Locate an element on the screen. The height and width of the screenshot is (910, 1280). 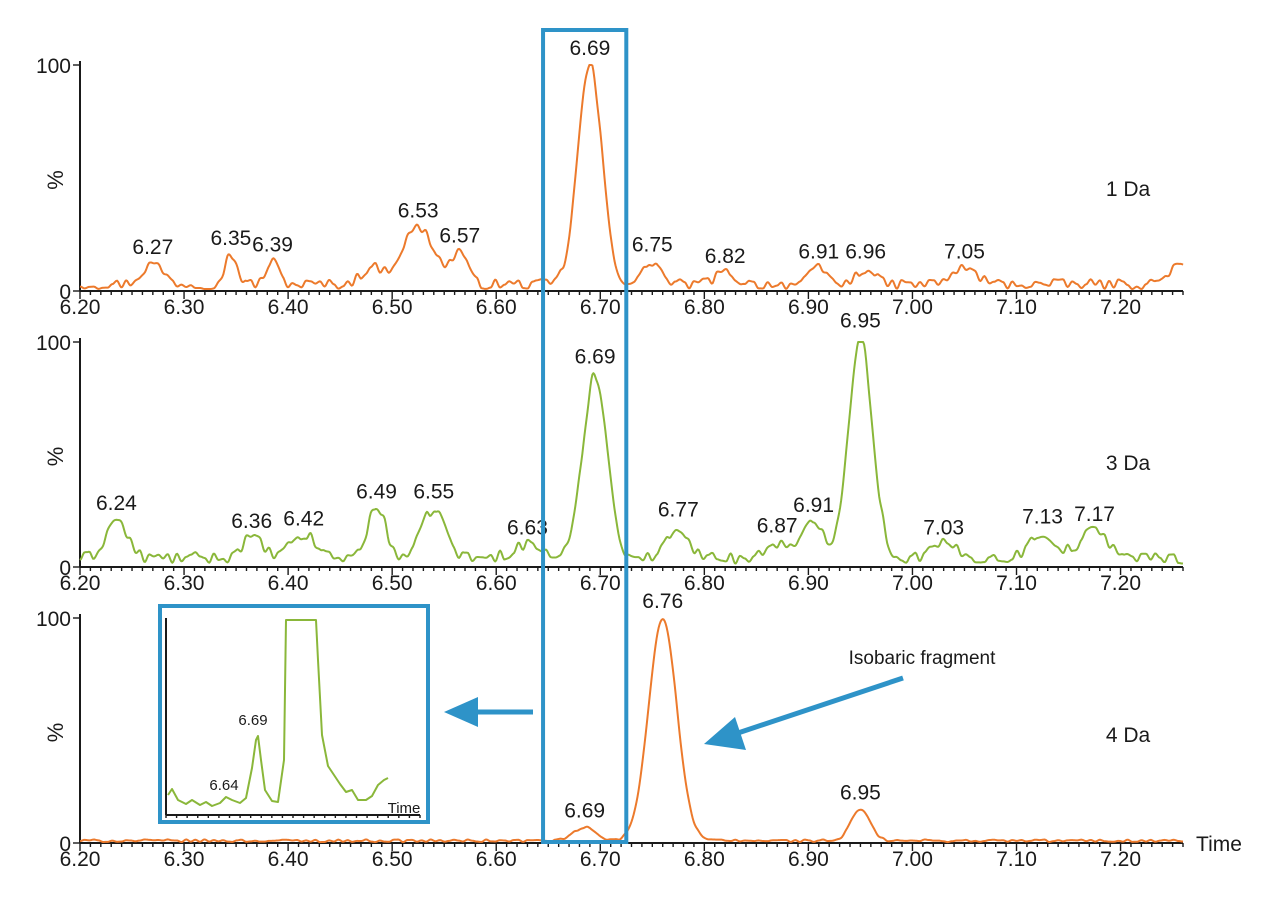
panel-tag: 4 Da is located at coordinates (1128, 735).